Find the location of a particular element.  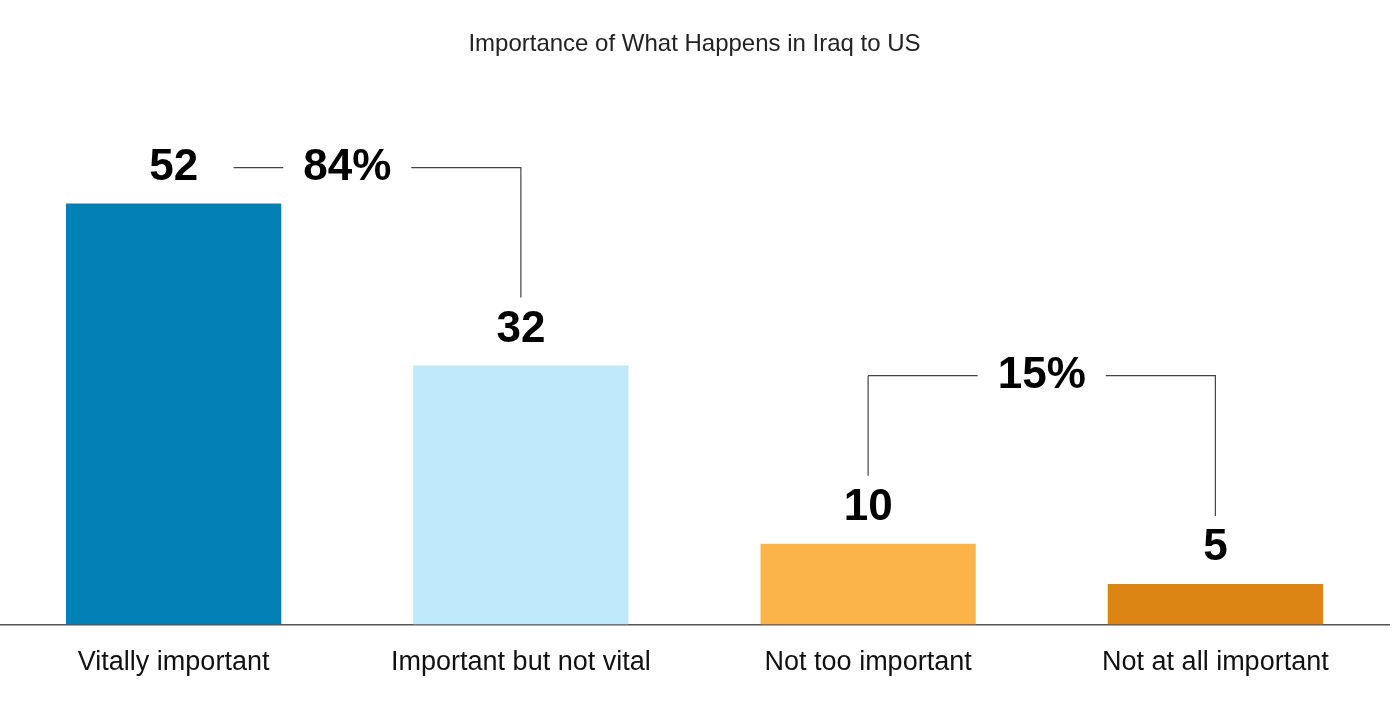

data-label: 10 is located at coordinates (868, 504).